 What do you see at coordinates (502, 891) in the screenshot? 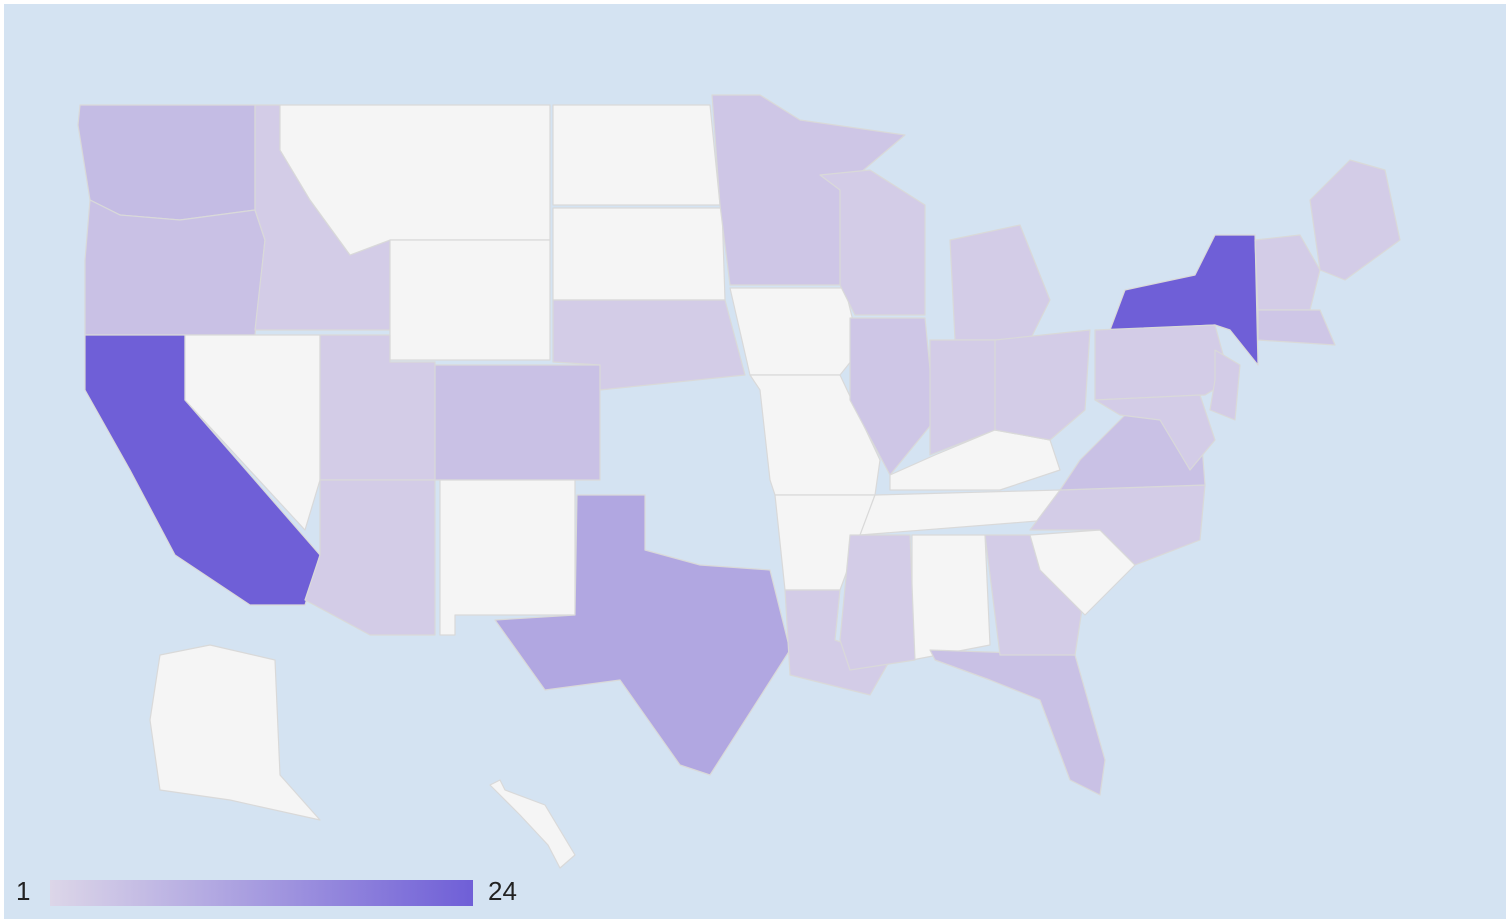
I see `legend-max-label: 24` at bounding box center [502, 891].